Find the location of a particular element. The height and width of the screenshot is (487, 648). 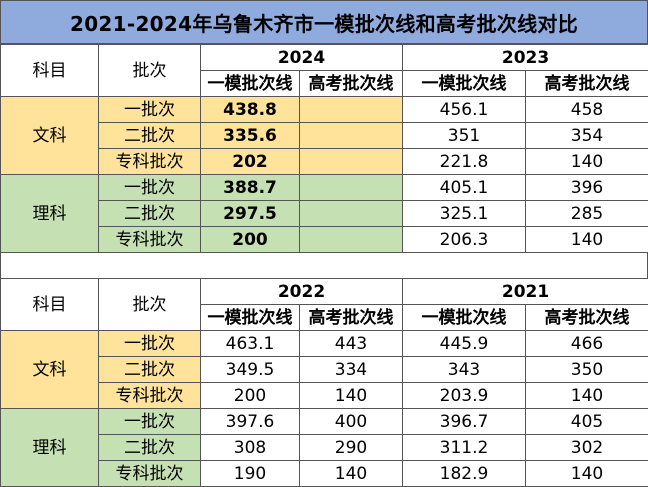

cell-value: 297.5 is located at coordinates (250, 213).